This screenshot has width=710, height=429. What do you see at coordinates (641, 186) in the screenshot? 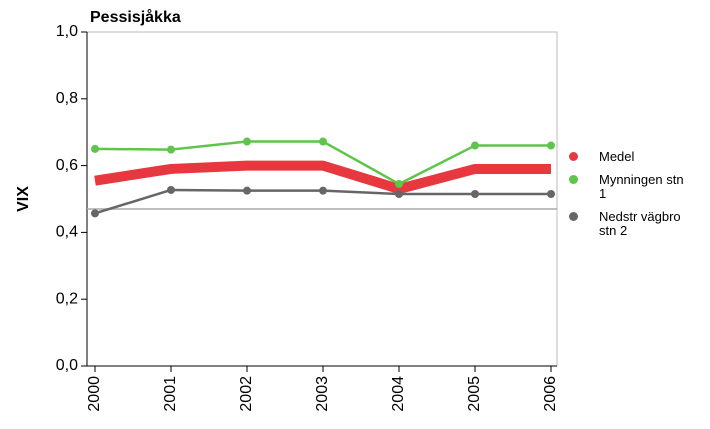
I see `legend-label: Mynningen stn 1` at bounding box center [641, 186].